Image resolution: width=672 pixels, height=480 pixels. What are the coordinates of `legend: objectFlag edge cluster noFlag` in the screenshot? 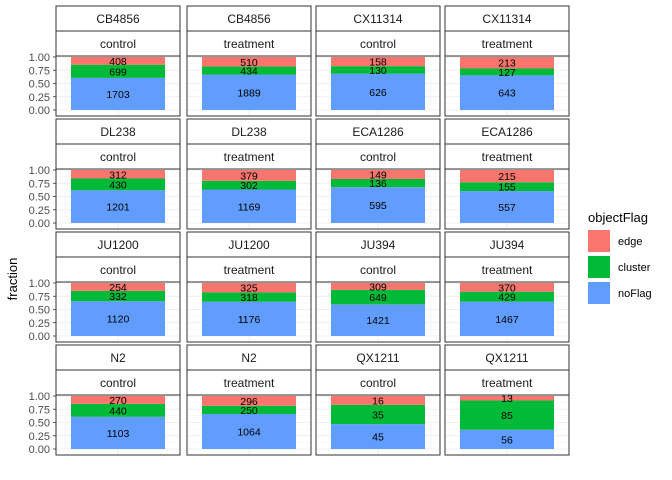 It's located at (620, 257).